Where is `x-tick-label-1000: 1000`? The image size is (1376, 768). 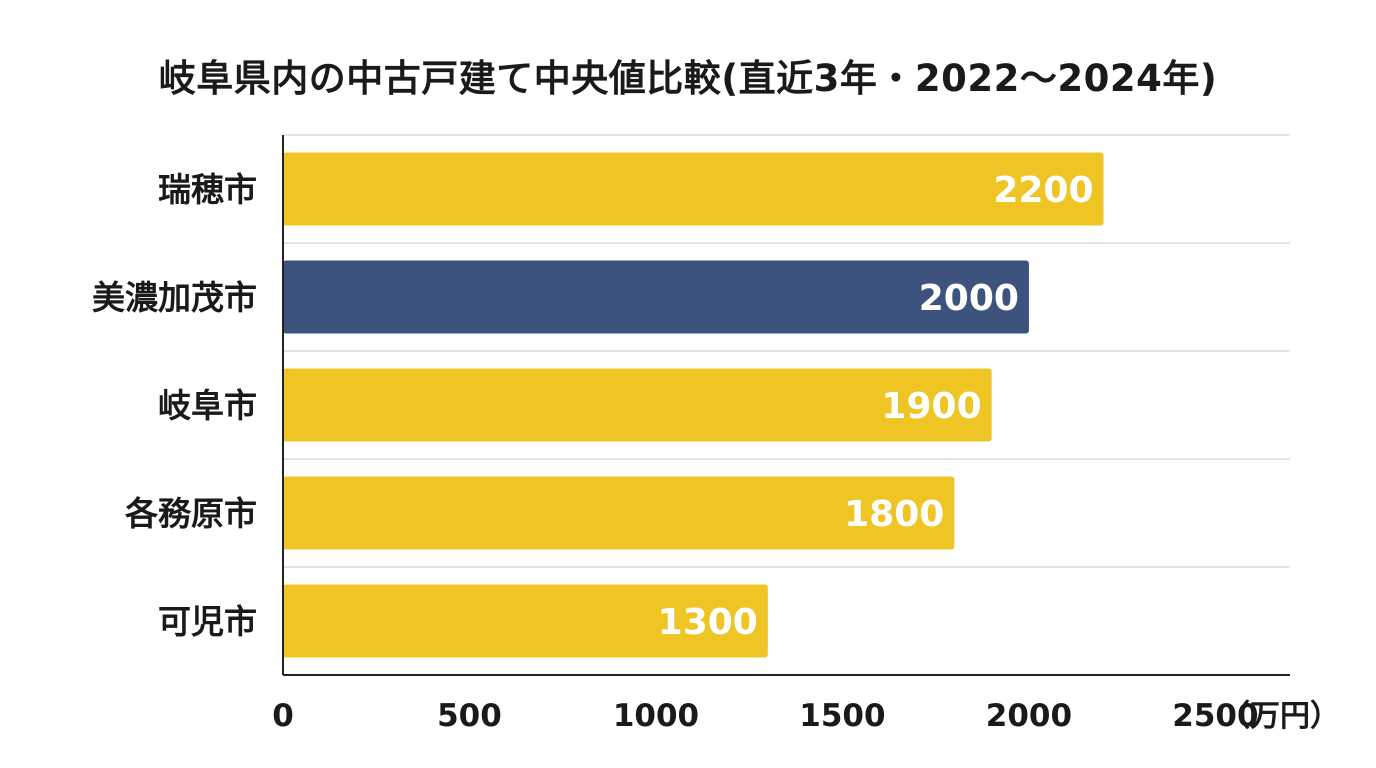 x-tick-label-1000: 1000 is located at coordinates (656, 716).